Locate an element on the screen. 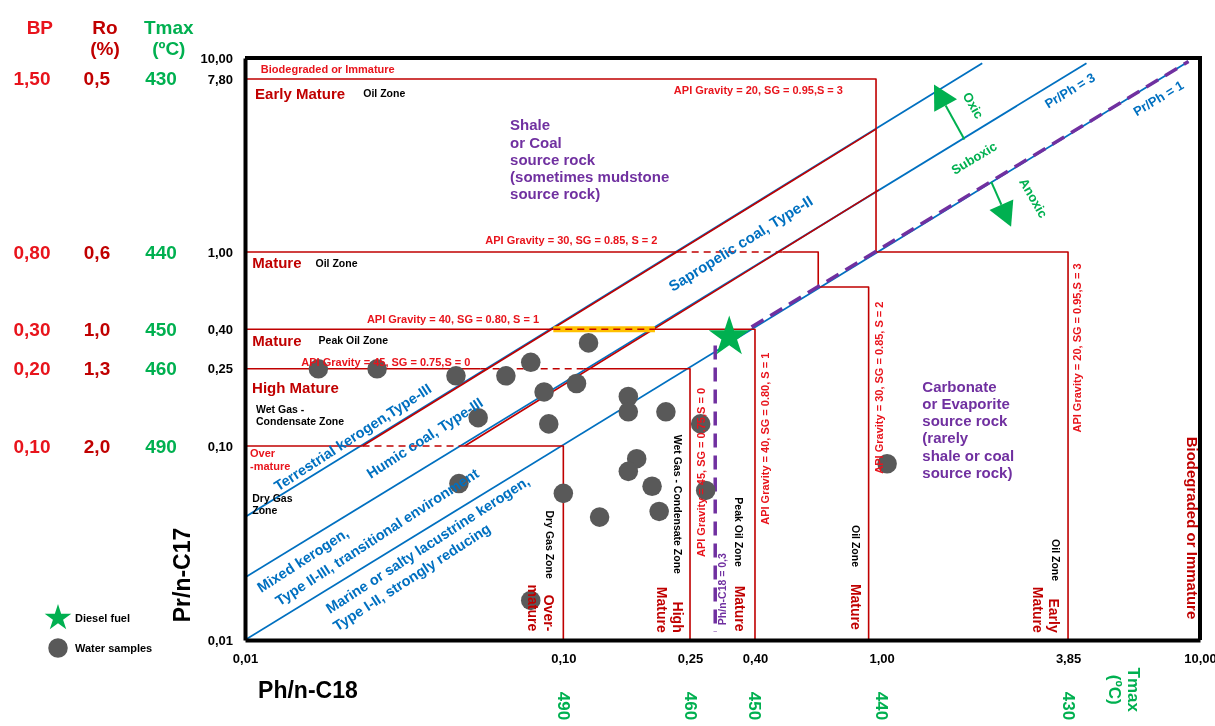 The image size is (1215, 726). text: 0,30 is located at coordinates (32, 329).